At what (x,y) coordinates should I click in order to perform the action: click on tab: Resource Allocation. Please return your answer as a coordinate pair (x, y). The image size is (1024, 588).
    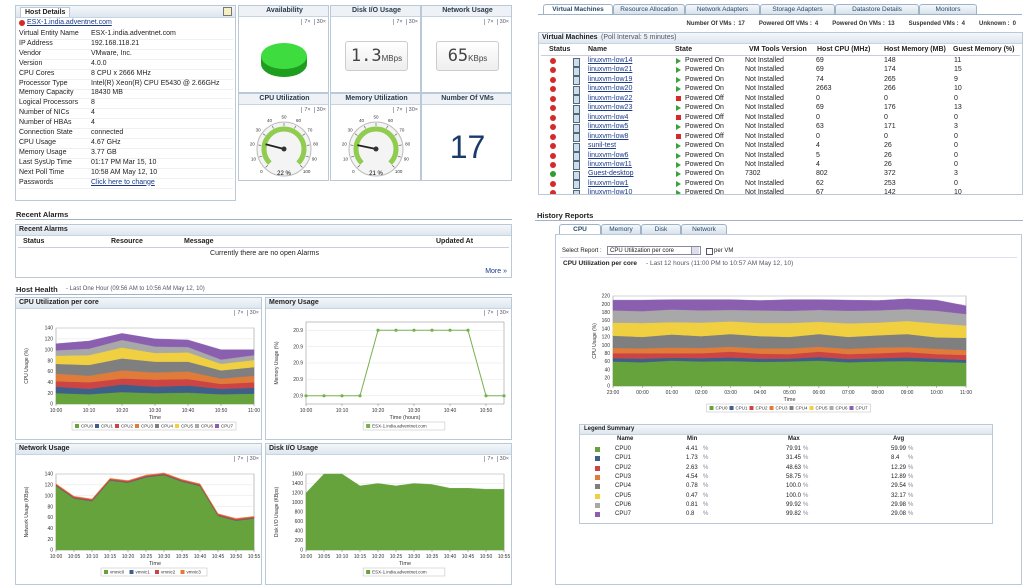
    Looking at the image, I should click on (649, 9).